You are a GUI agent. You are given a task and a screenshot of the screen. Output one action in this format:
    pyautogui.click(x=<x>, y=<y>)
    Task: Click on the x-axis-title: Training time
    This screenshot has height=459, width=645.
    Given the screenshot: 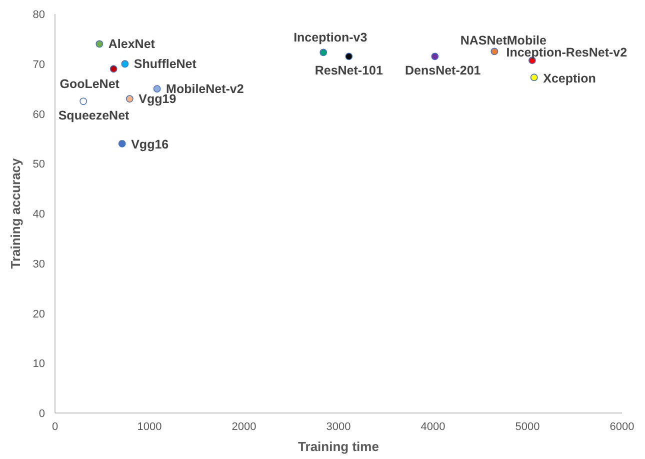 What is the action you would take?
    pyautogui.click(x=338, y=446)
    